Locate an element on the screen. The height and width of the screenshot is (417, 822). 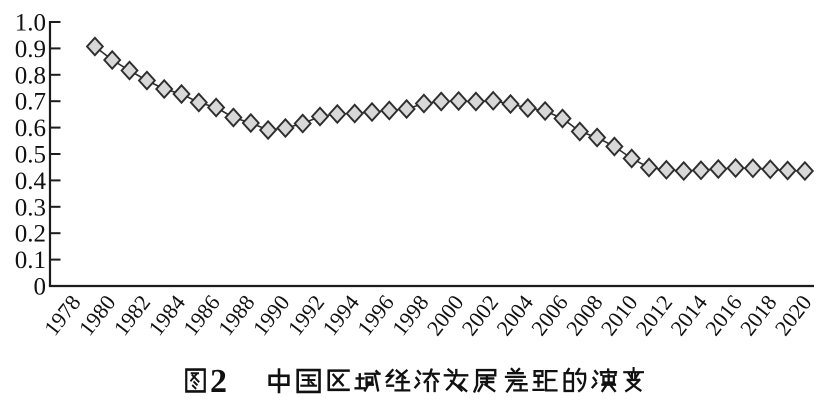
svg-text: 0.6 is located at coordinates (30, 128).